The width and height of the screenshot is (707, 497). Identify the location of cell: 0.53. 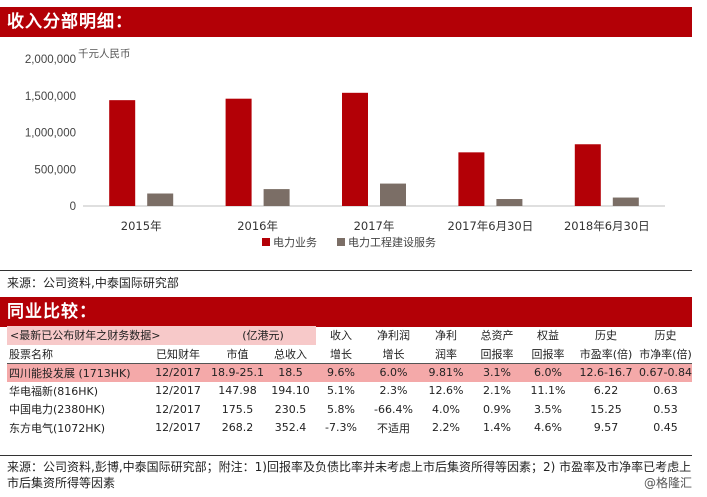
(665, 409).